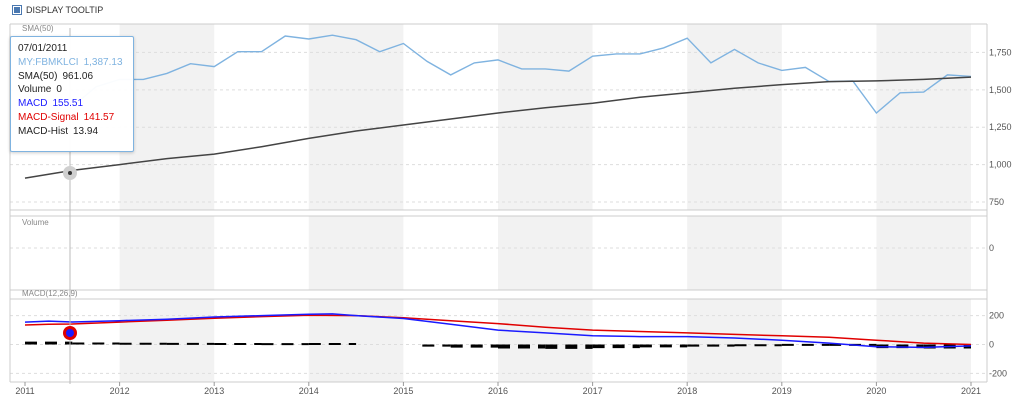  Describe the element at coordinates (72, 90) in the screenshot. I see `tooltip-row-volume: Volume 0` at that location.